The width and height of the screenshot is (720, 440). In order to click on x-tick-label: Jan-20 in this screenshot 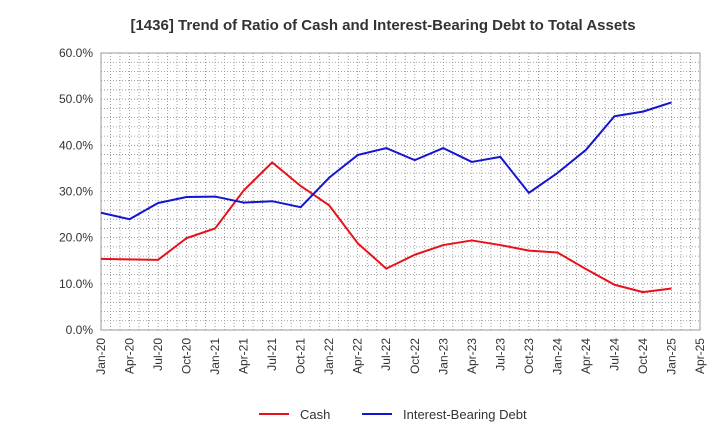, I will do `click(101, 356)`.